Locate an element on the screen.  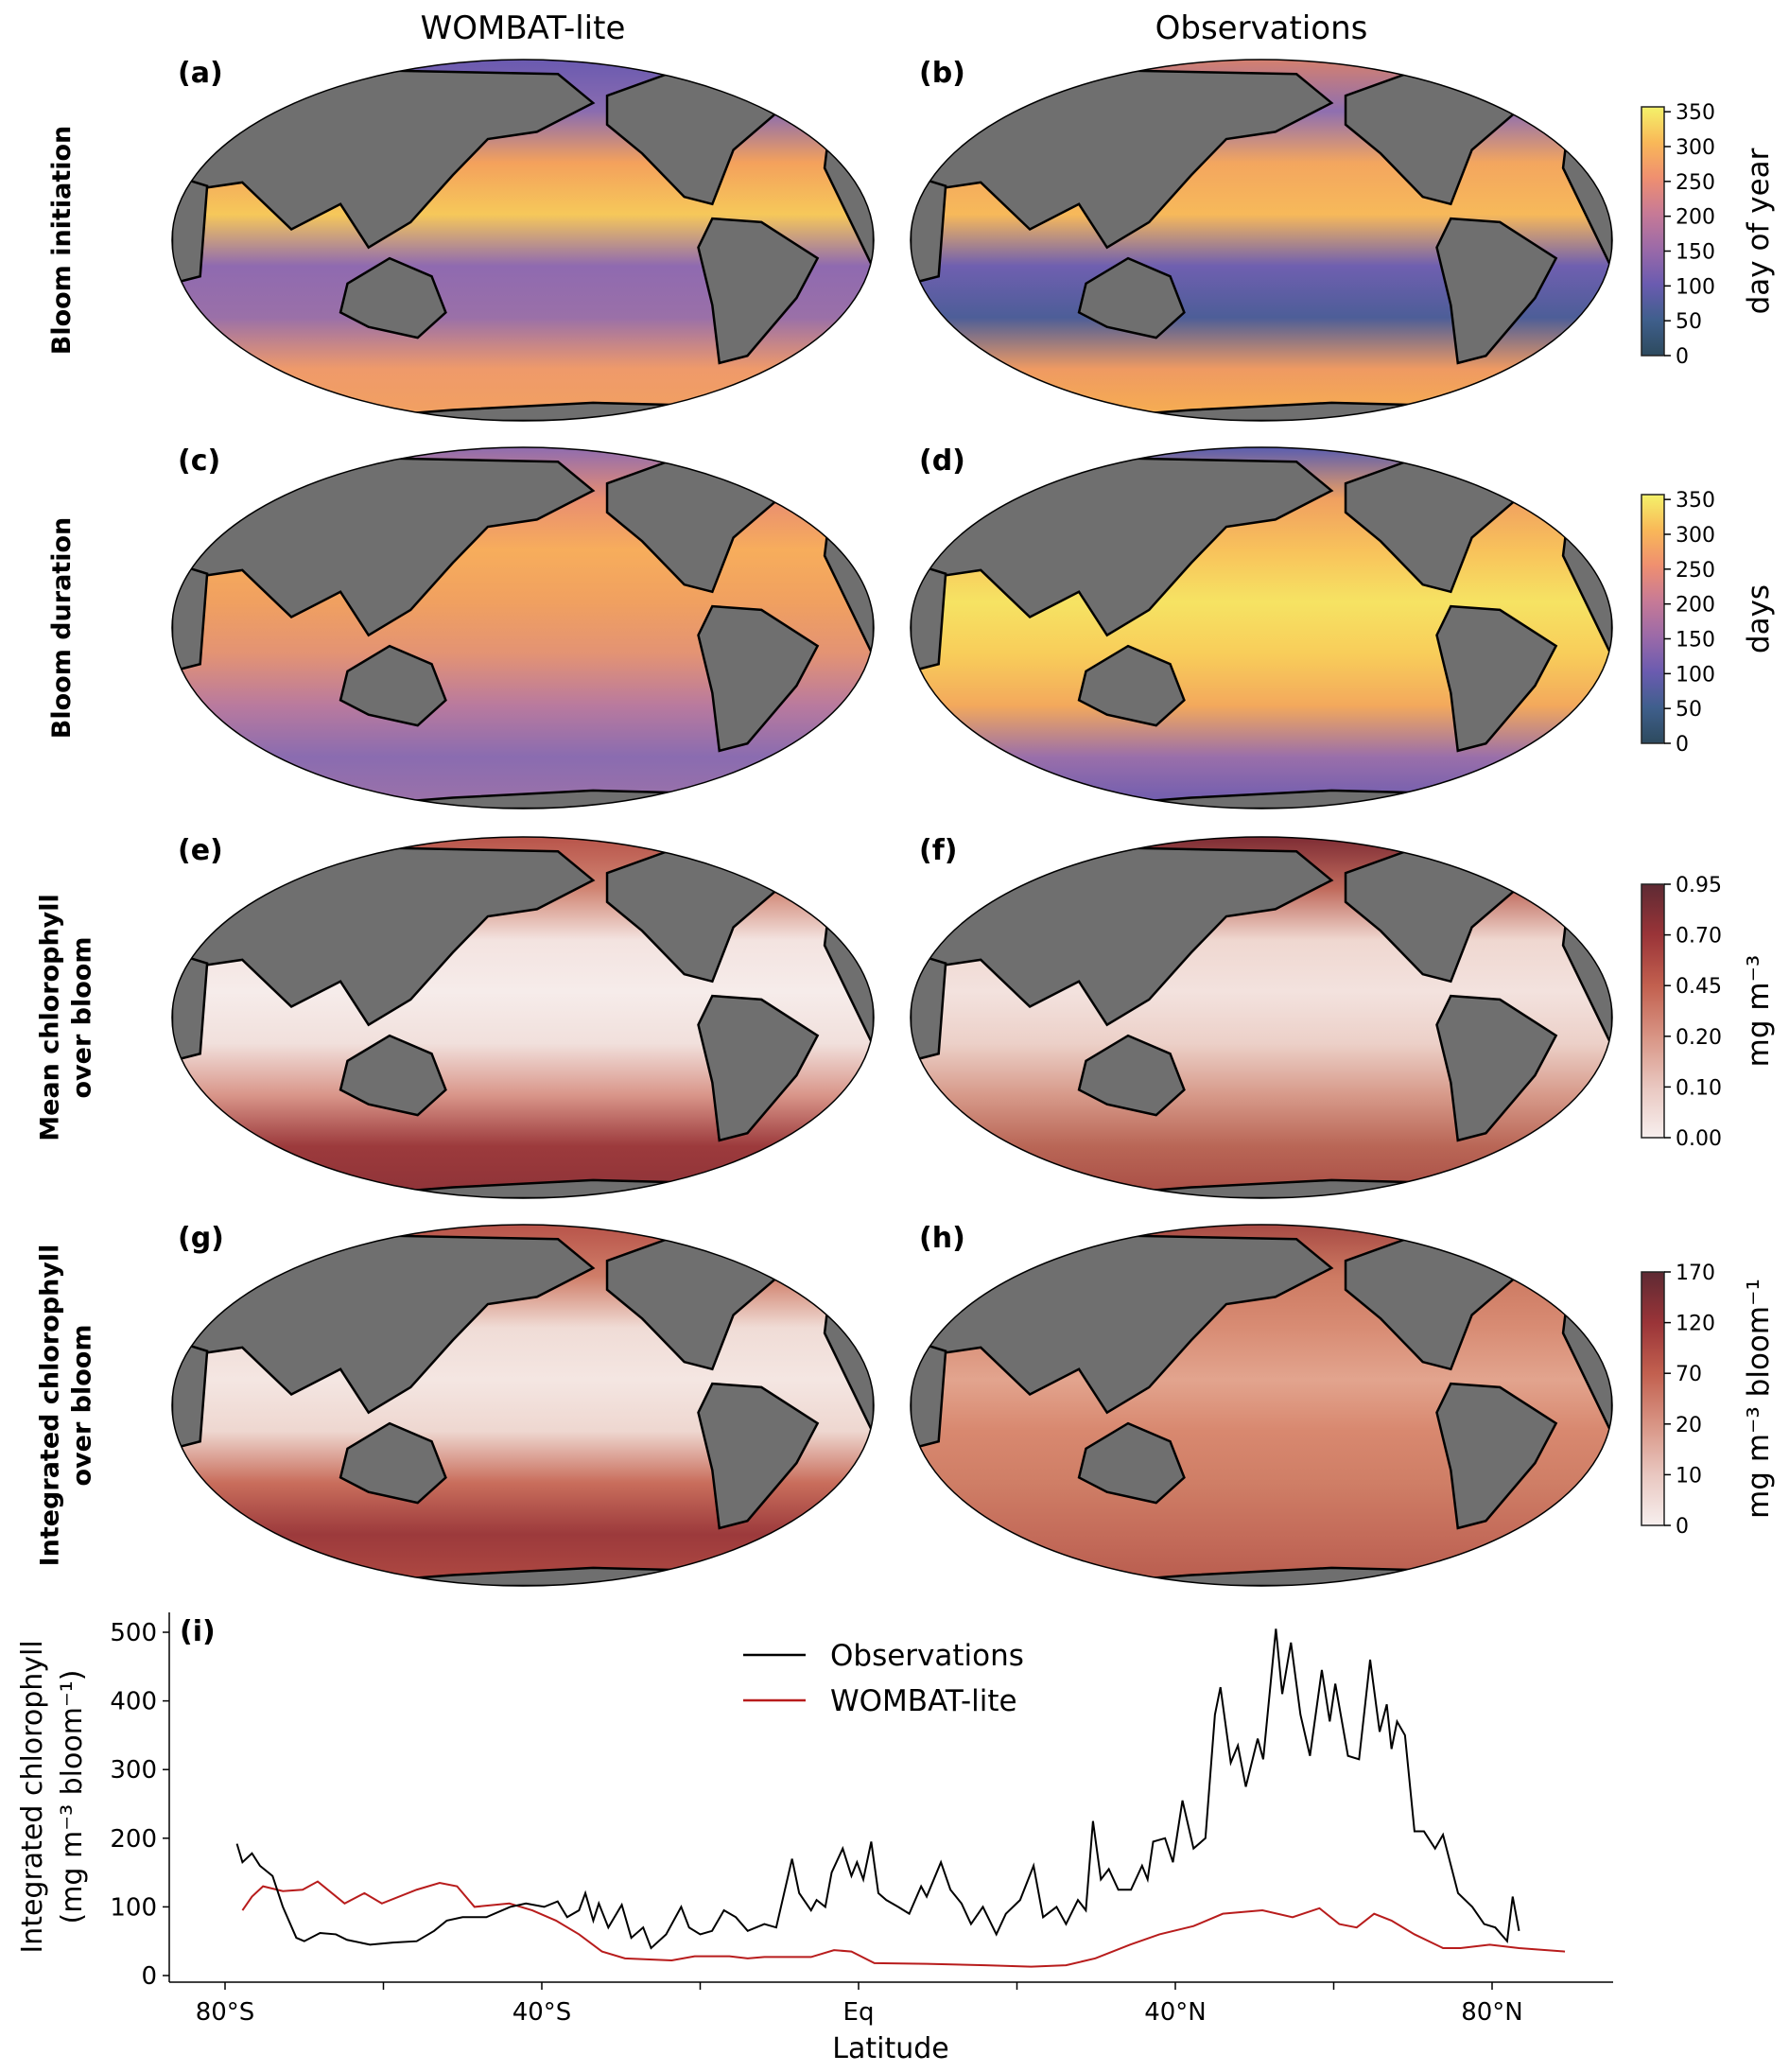
y-tick-label: 300 is located at coordinates (134, 1770).